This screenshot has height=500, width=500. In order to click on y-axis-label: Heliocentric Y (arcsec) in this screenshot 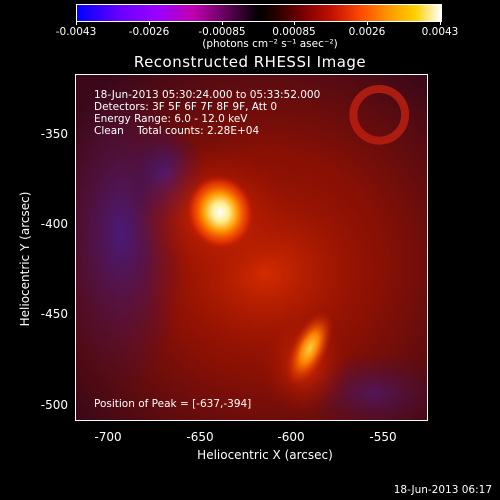, I will do `click(25, 259)`.